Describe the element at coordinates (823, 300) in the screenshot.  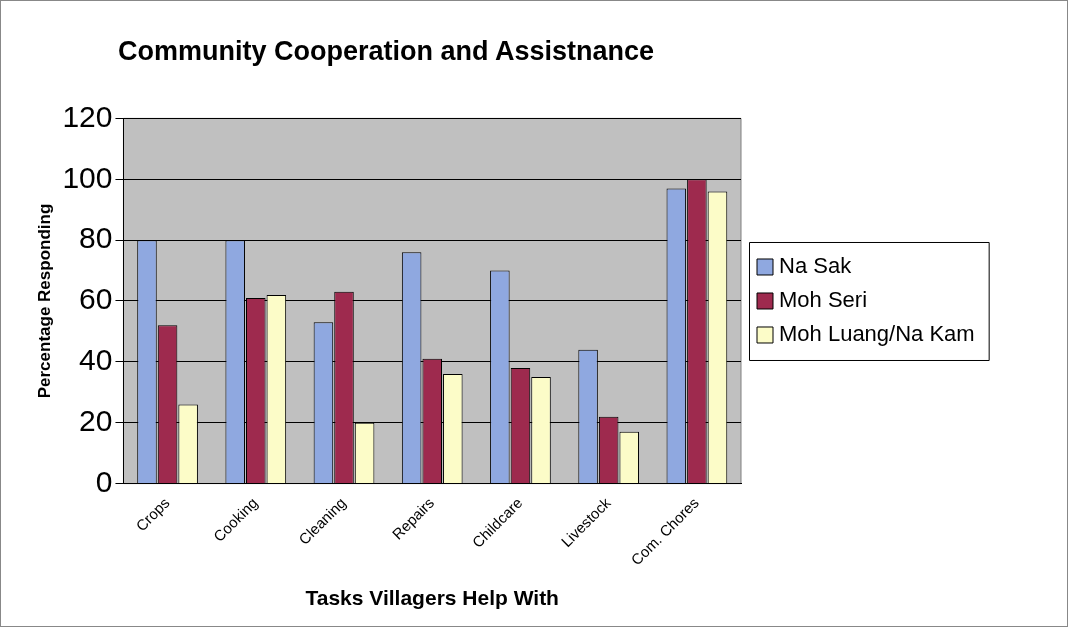
I see `legend-label: Moh Seri` at that location.